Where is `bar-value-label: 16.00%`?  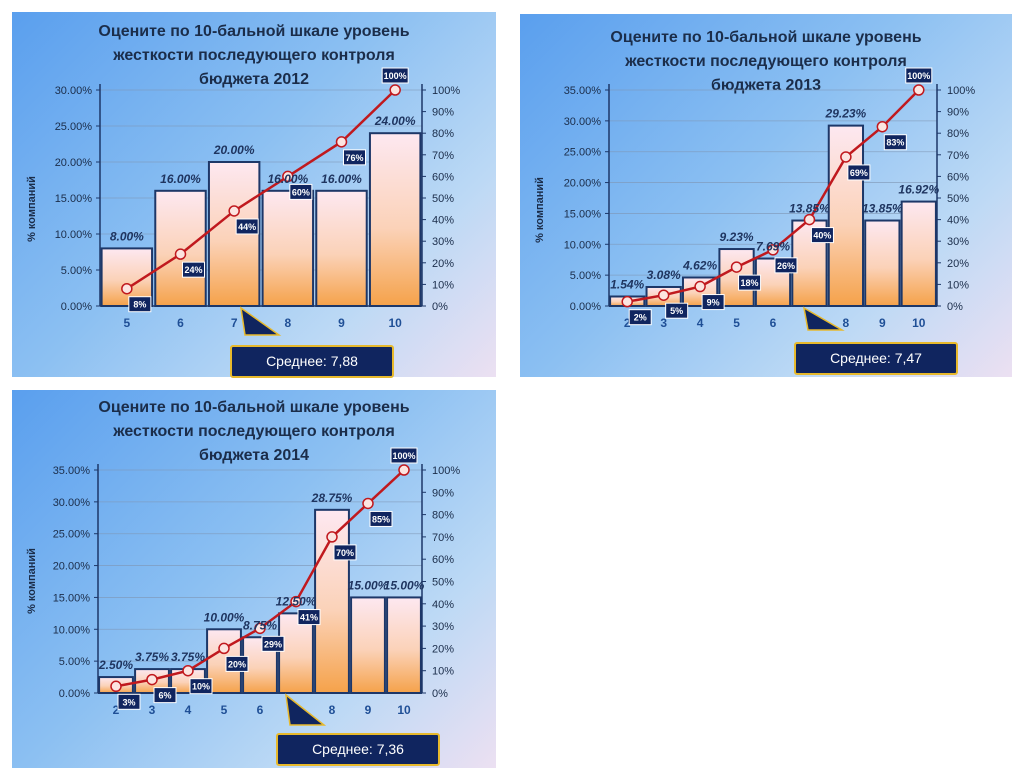 bar-value-label: 16.00% is located at coordinates (287, 179).